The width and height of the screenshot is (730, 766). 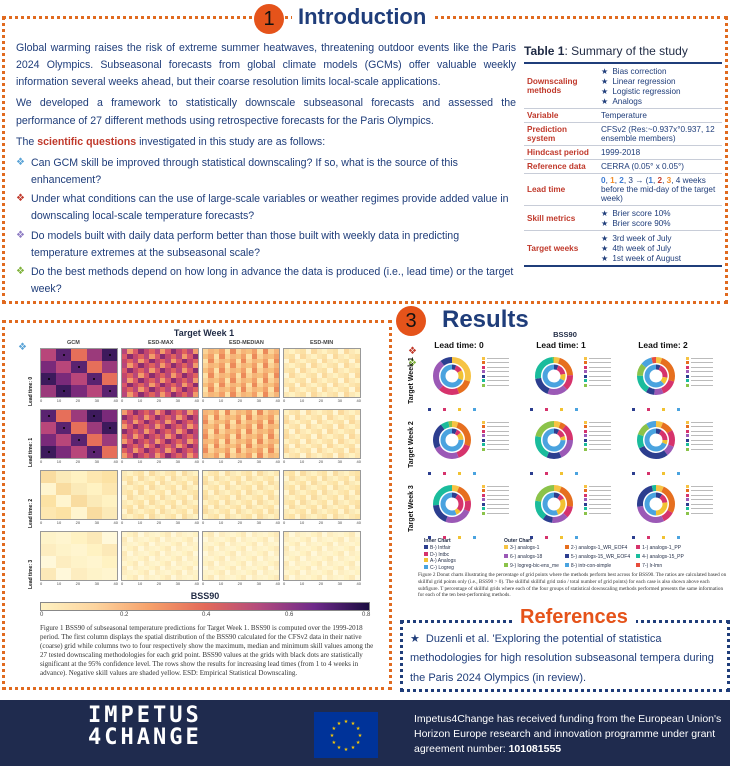 I want to click on colorbar-title: BSS90, so click(x=205, y=596).